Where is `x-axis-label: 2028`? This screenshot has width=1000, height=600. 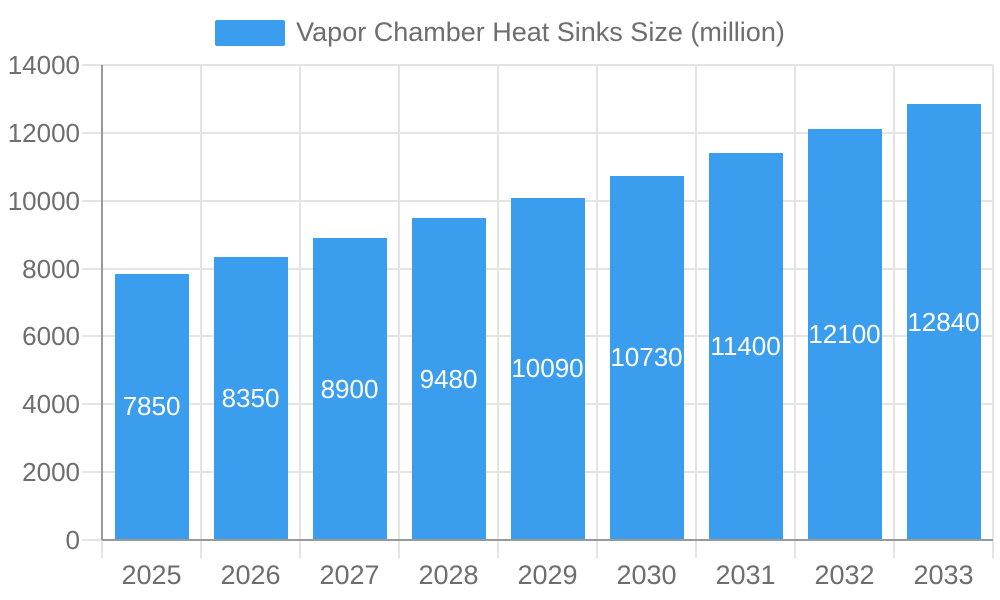 x-axis-label: 2028 is located at coordinates (448, 575).